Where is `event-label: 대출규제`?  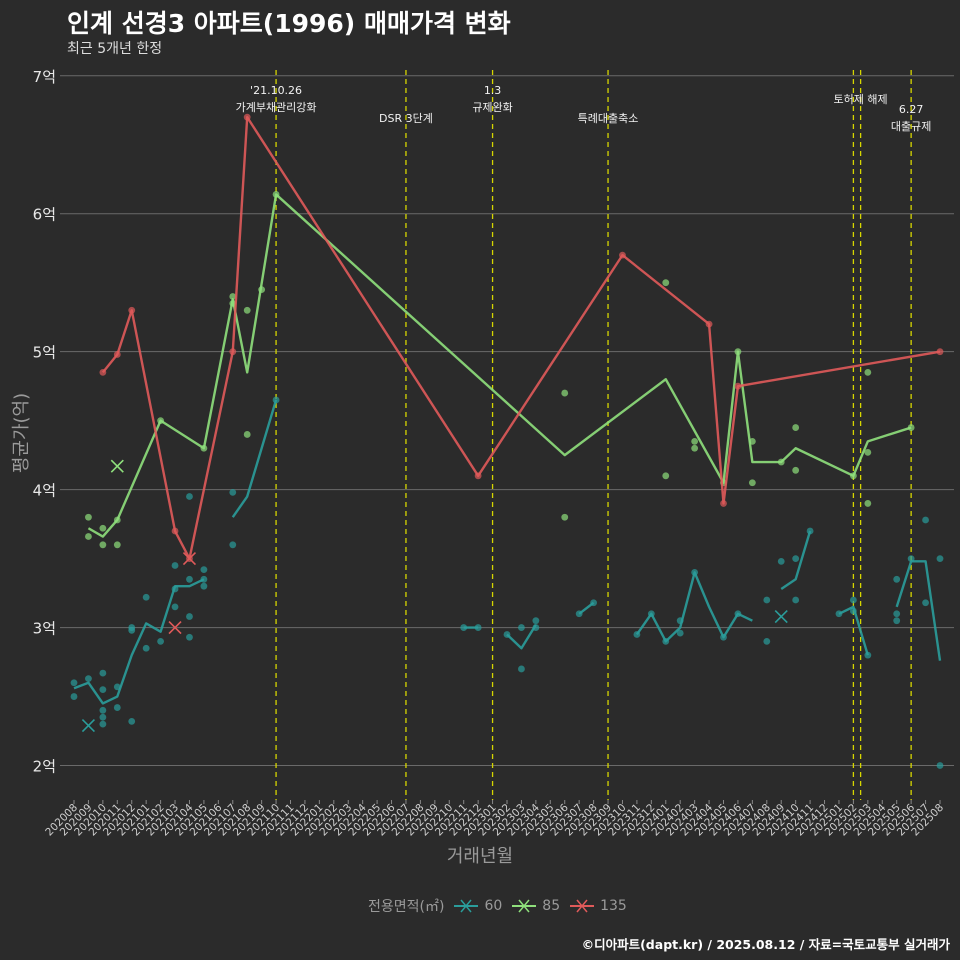 event-label: 대출규제 is located at coordinates (911, 126).